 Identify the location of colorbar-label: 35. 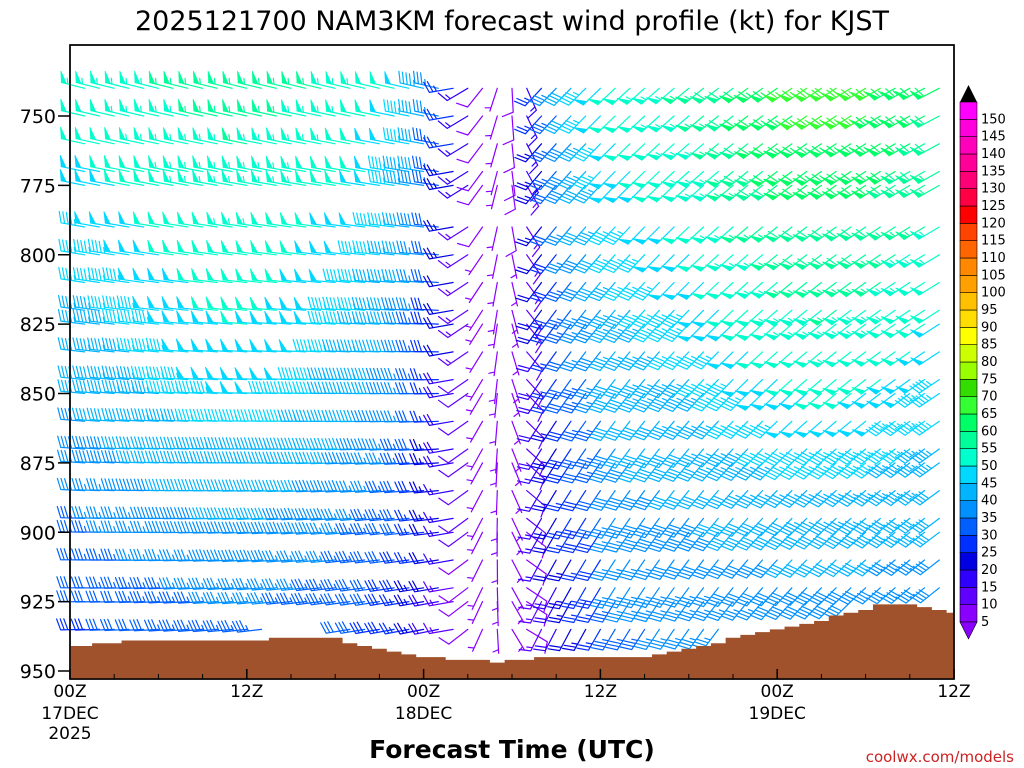
(989, 518).